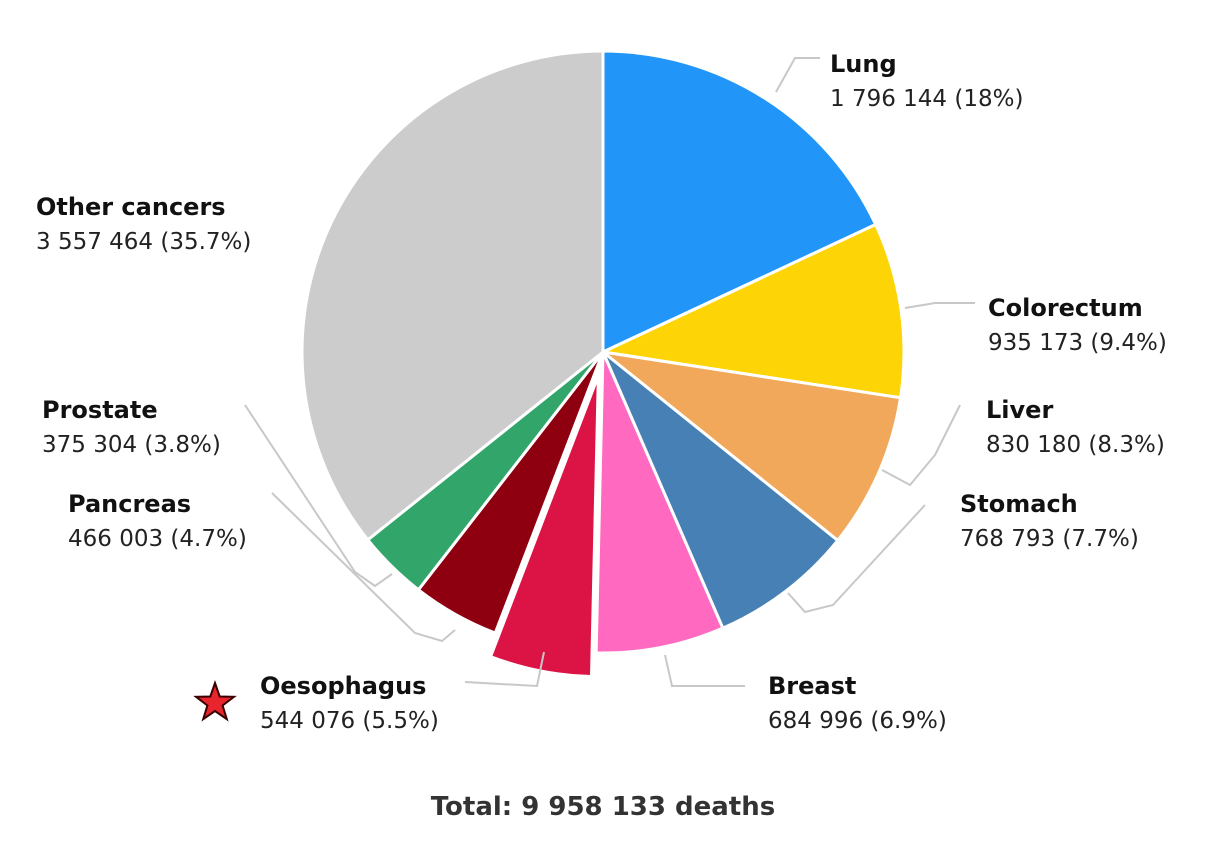 The image size is (1212, 852). What do you see at coordinates (921, 445) in the screenshot?
I see `leader-liver` at bounding box center [921, 445].